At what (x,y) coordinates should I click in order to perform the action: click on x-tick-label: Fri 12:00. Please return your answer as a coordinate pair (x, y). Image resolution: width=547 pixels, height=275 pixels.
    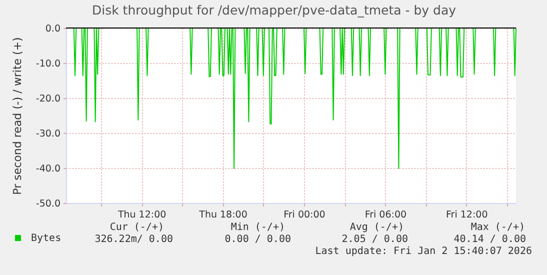
    Looking at the image, I should click on (467, 215).